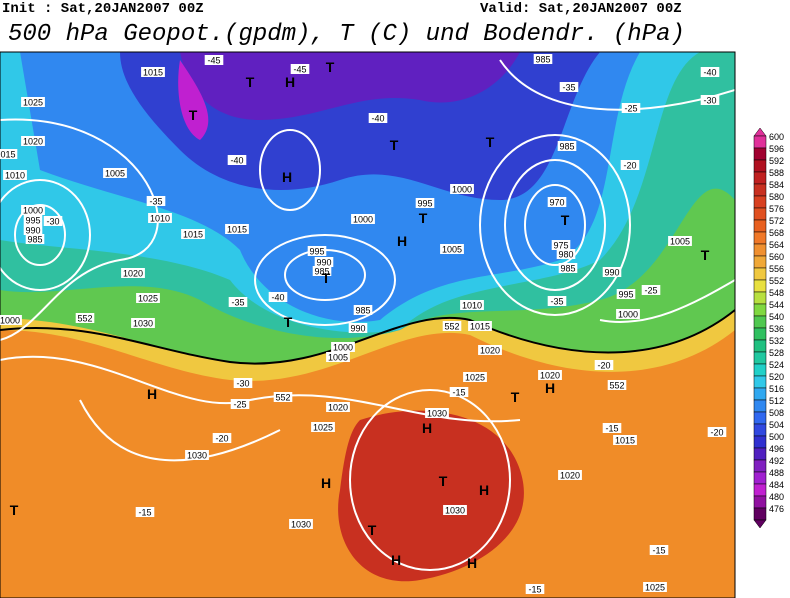 Image resolution: width=790 pixels, height=598 pixels. What do you see at coordinates (776, 401) in the screenshot?
I see `colorbar-label: 512` at bounding box center [776, 401].